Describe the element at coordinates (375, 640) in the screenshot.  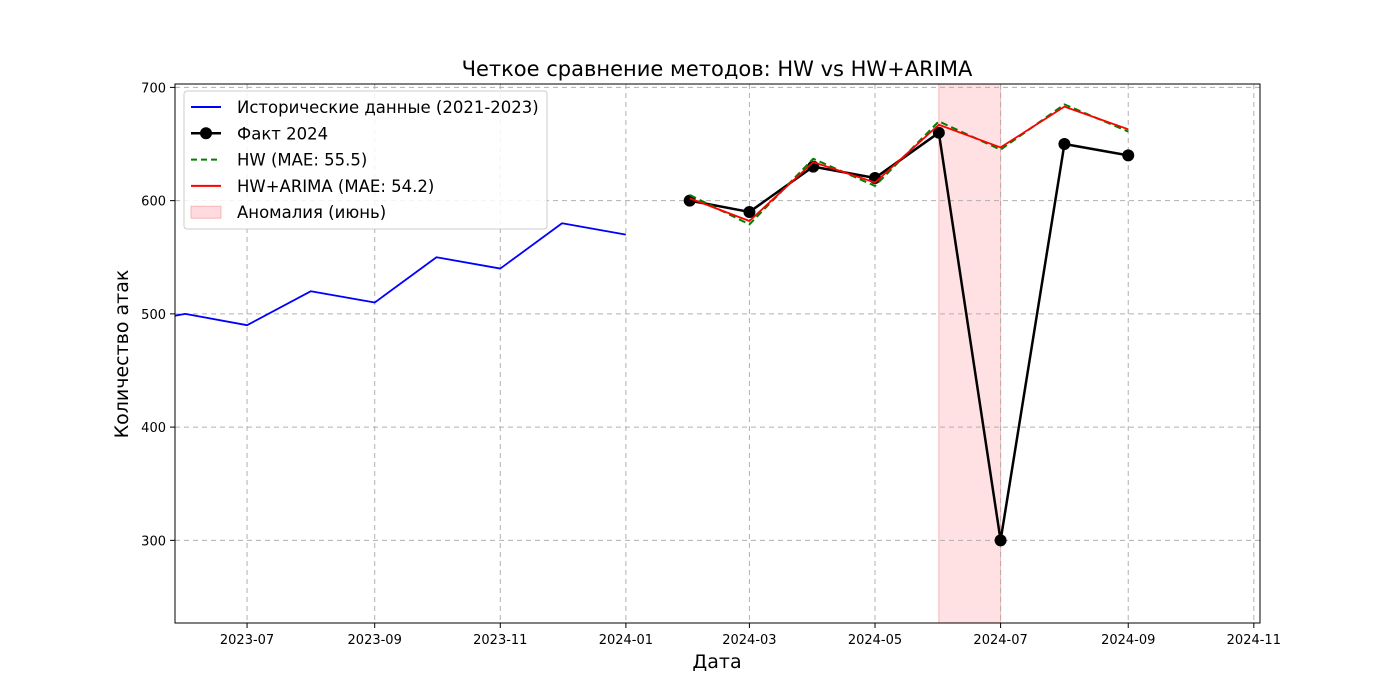
I see `x-tick-label: 2023-09` at that location.